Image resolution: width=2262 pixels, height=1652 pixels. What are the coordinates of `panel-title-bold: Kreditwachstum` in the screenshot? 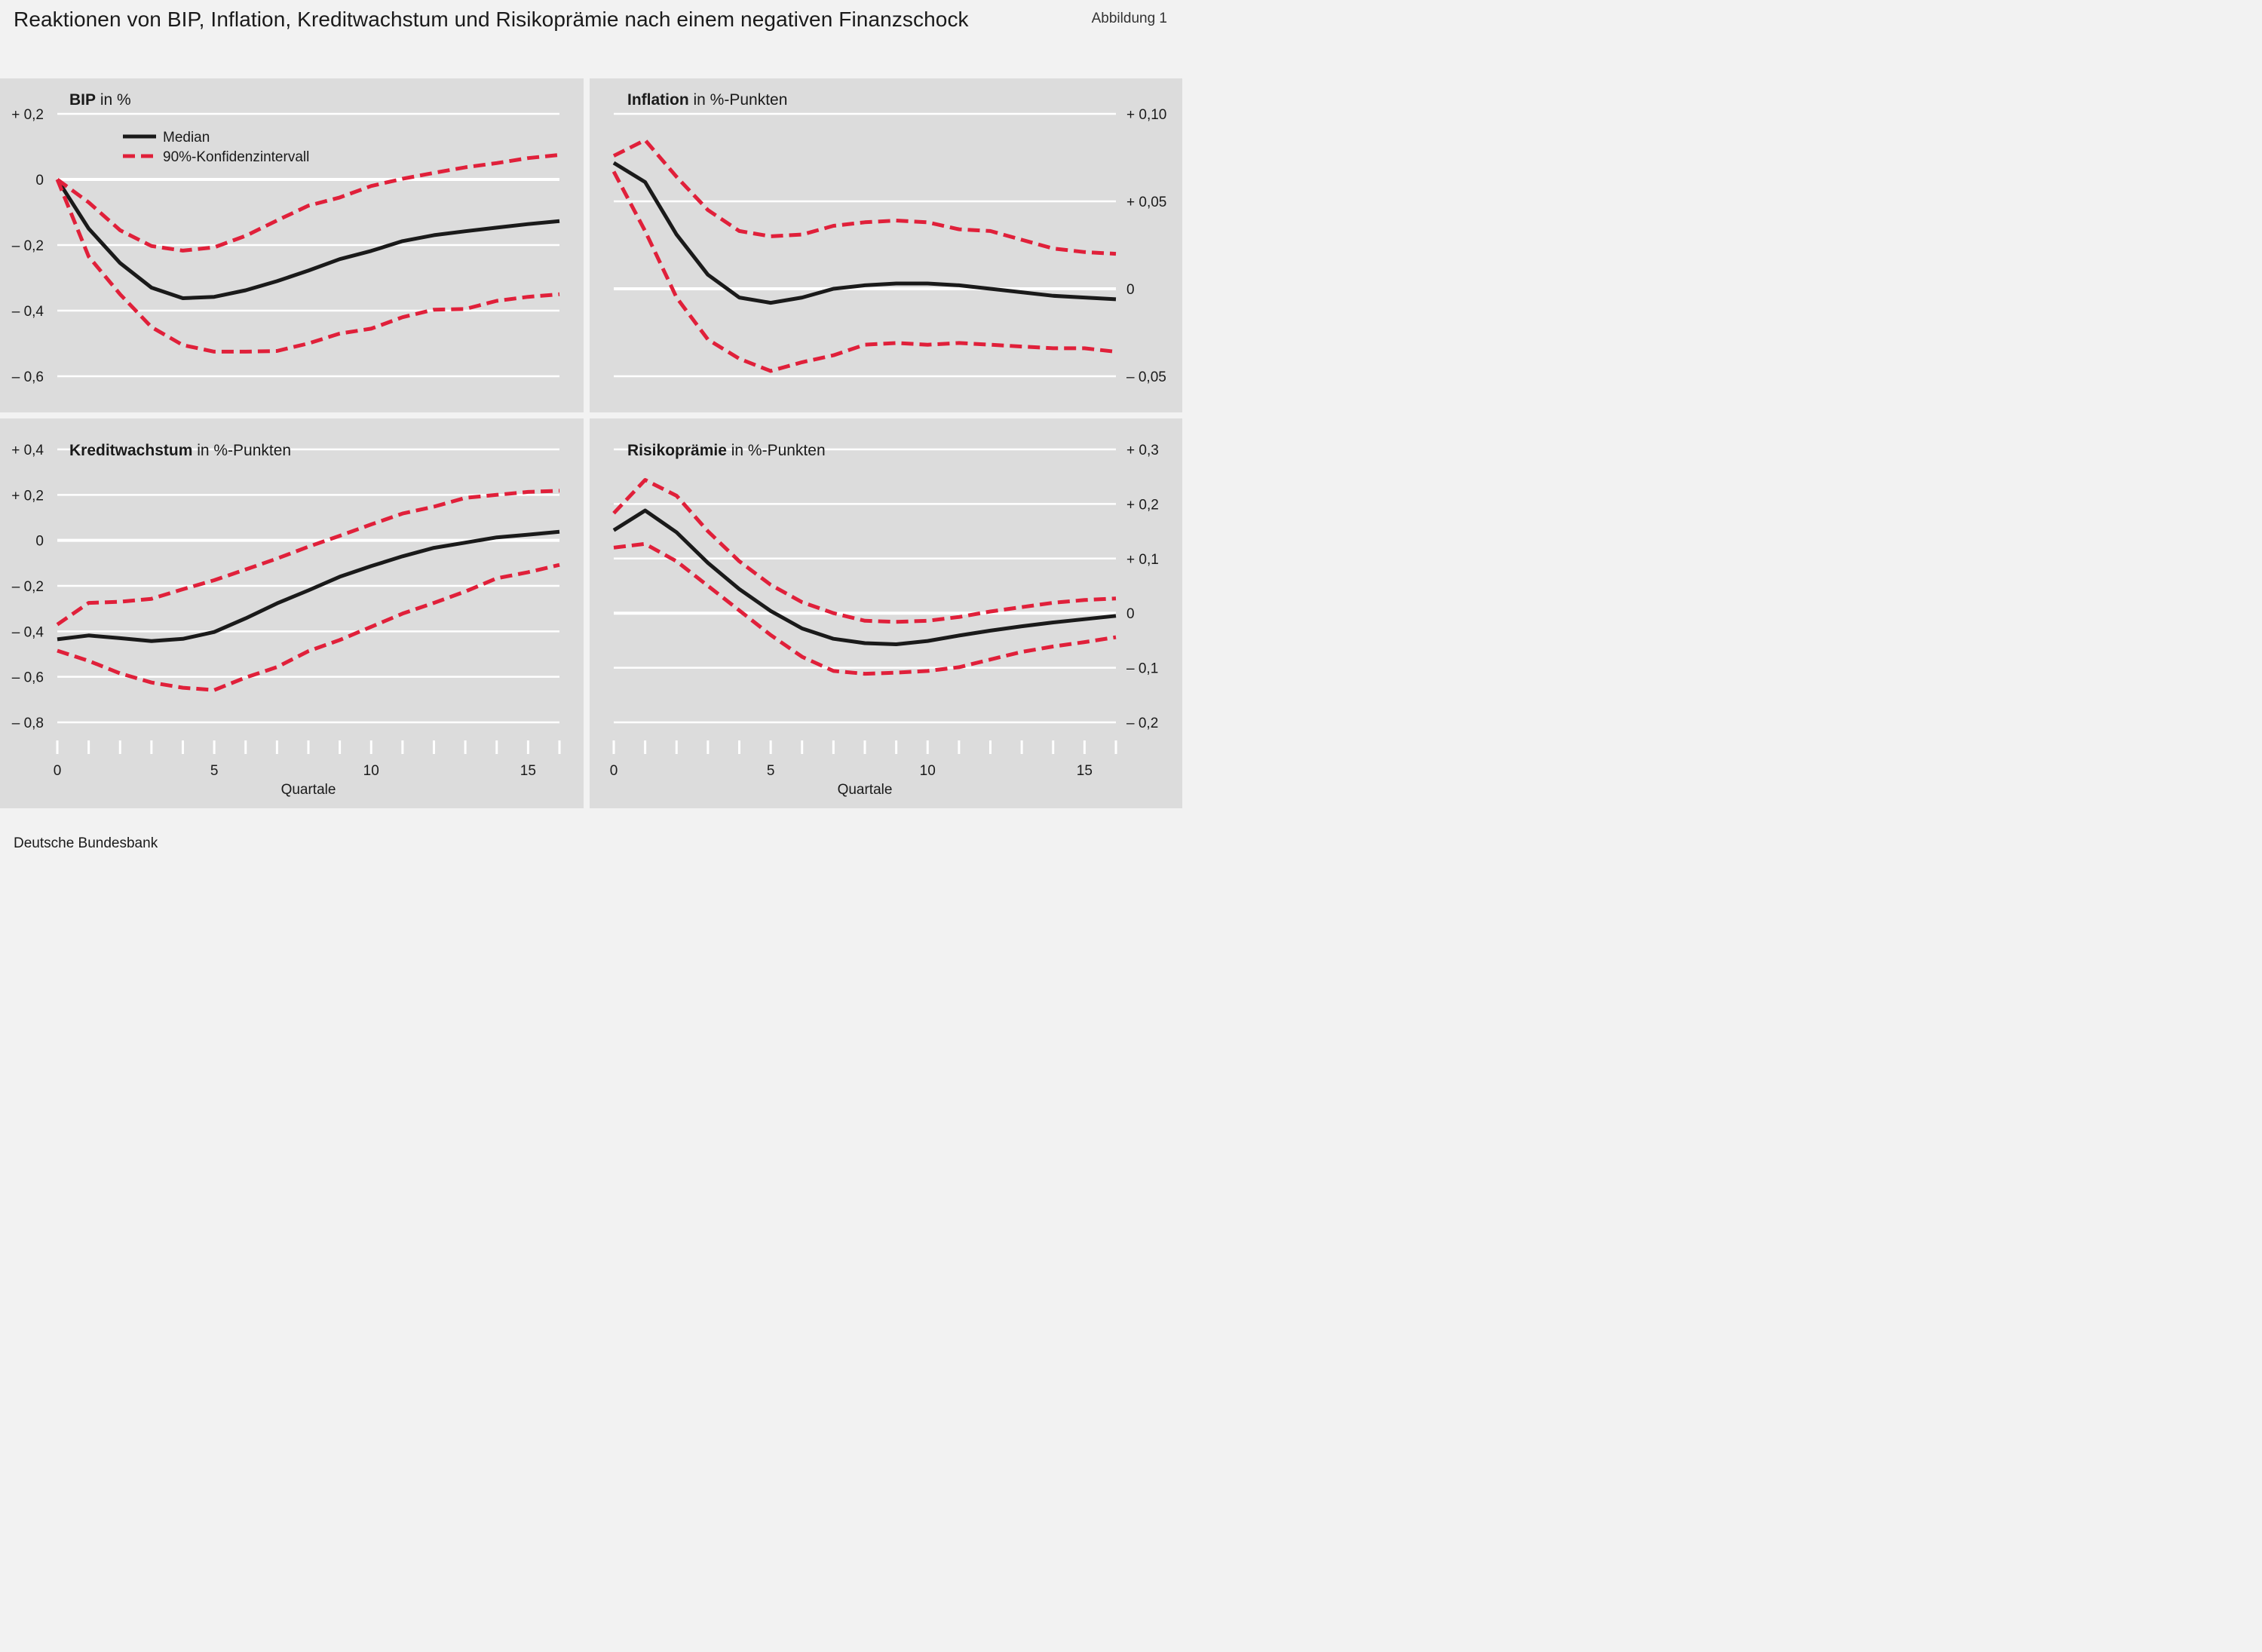 It's located at (130, 450).